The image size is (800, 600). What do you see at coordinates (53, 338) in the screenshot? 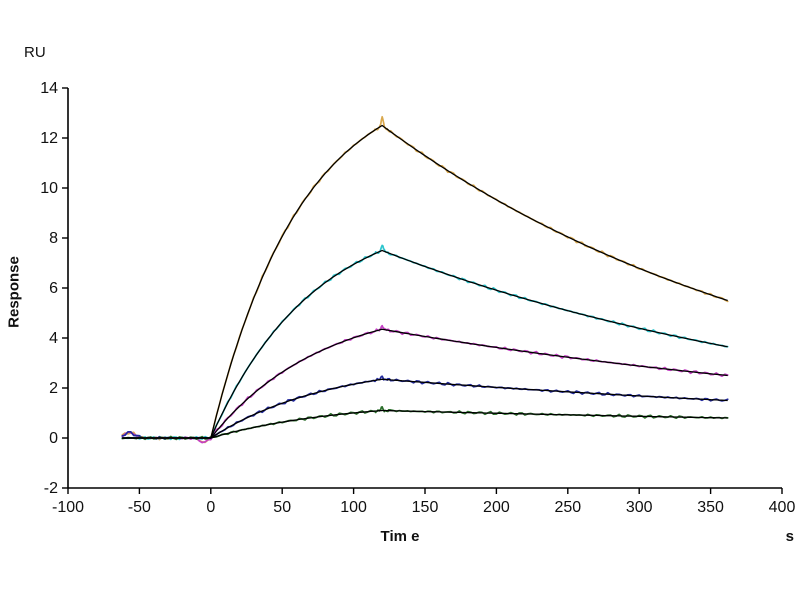
I see `y-tick-label: 4` at bounding box center [53, 338].